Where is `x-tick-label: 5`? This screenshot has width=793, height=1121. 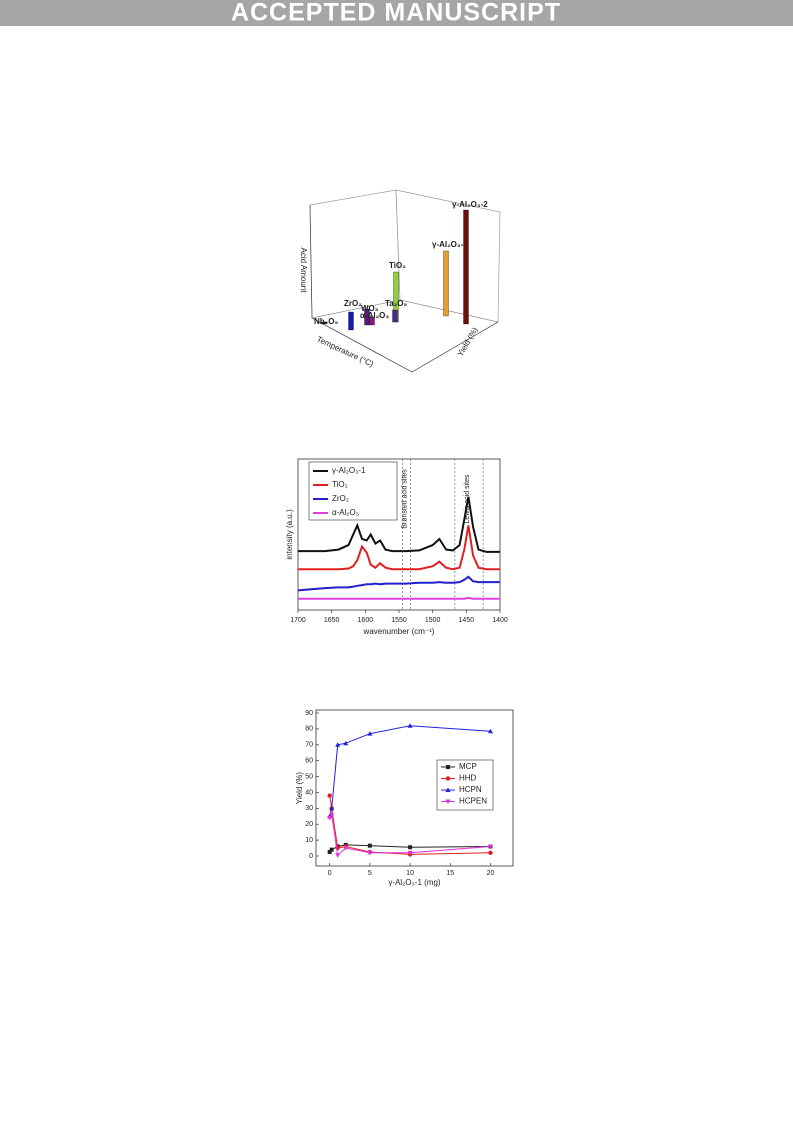 x-tick-label: 5 is located at coordinates (370, 873).